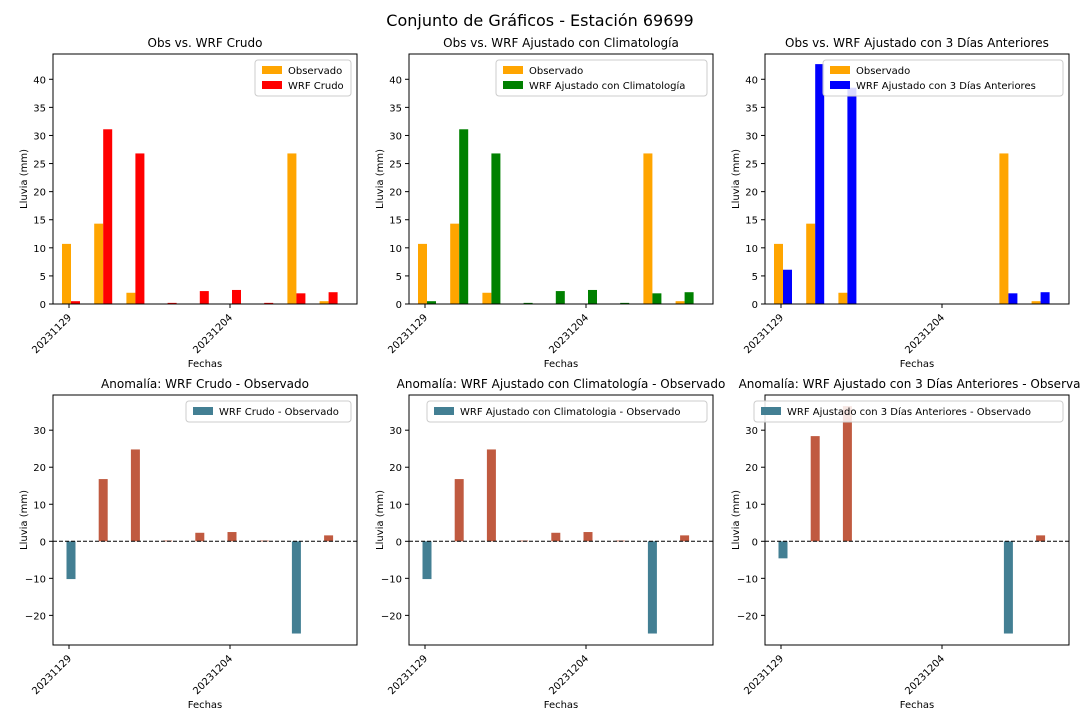  I want to click on y-tick-label: 25, so click(751, 165).